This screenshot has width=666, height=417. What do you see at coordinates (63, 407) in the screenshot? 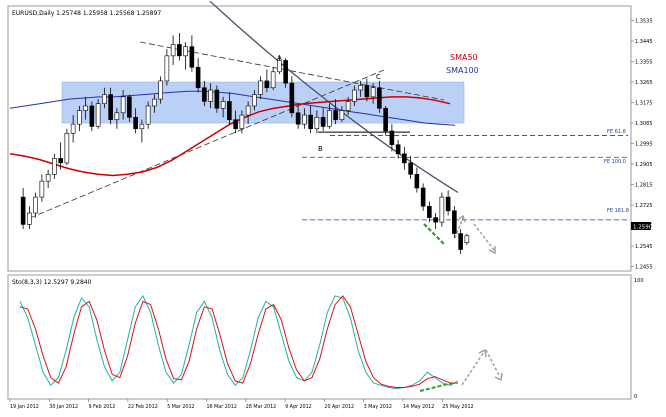
I see `date-tick-label: 30 Jan 2012` at bounding box center [63, 407].